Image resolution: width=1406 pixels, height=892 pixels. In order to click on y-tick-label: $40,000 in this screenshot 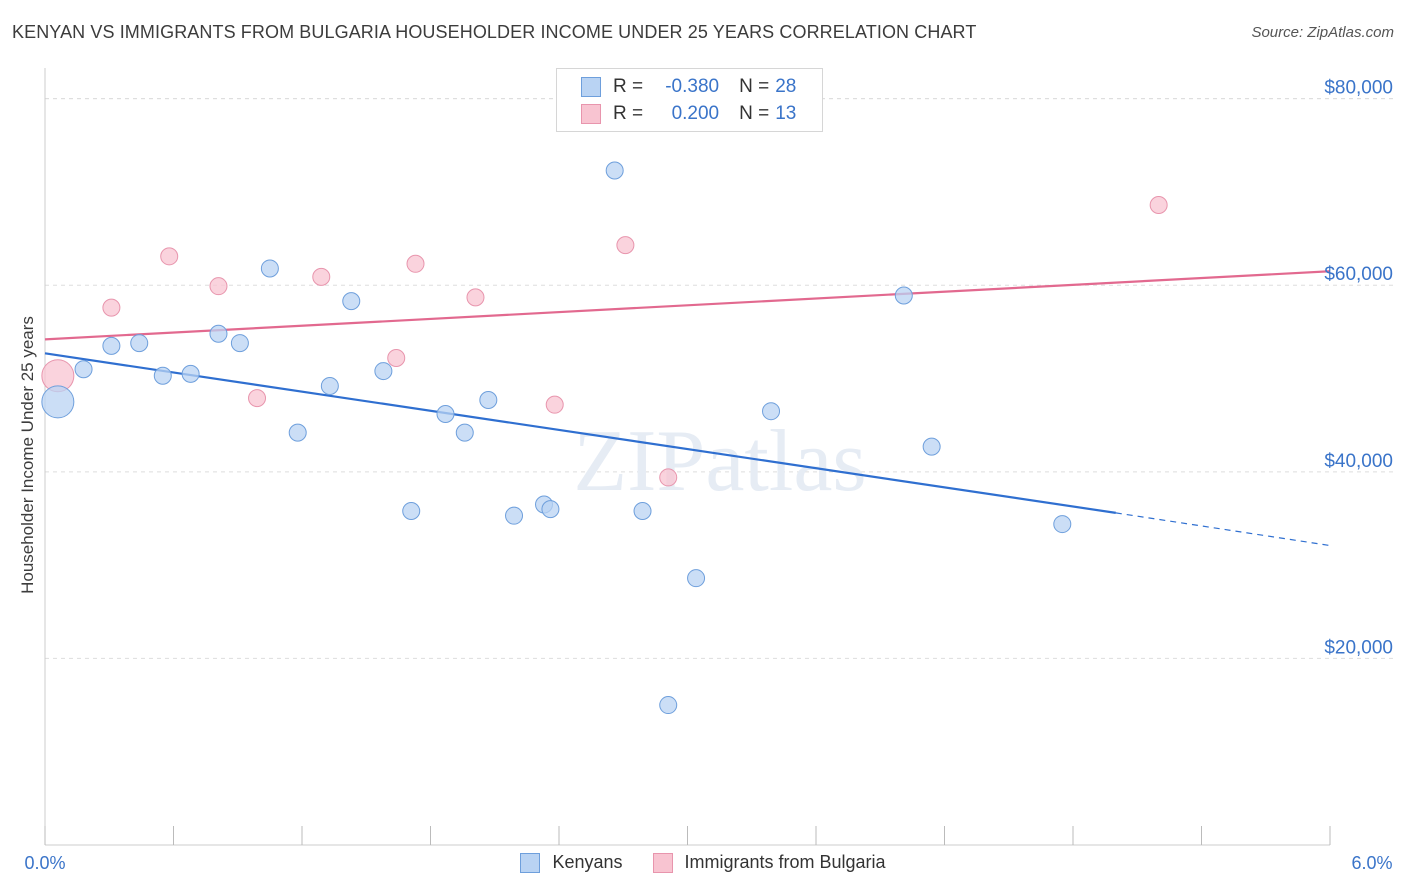, I will do `click(1358, 461)`.